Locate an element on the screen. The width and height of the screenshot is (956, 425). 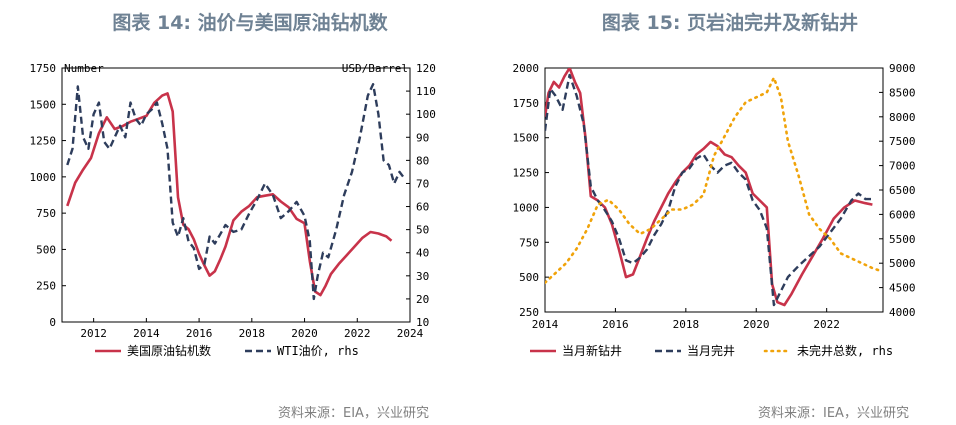
right-tick-label: 20 is located at coordinates (422, 299).